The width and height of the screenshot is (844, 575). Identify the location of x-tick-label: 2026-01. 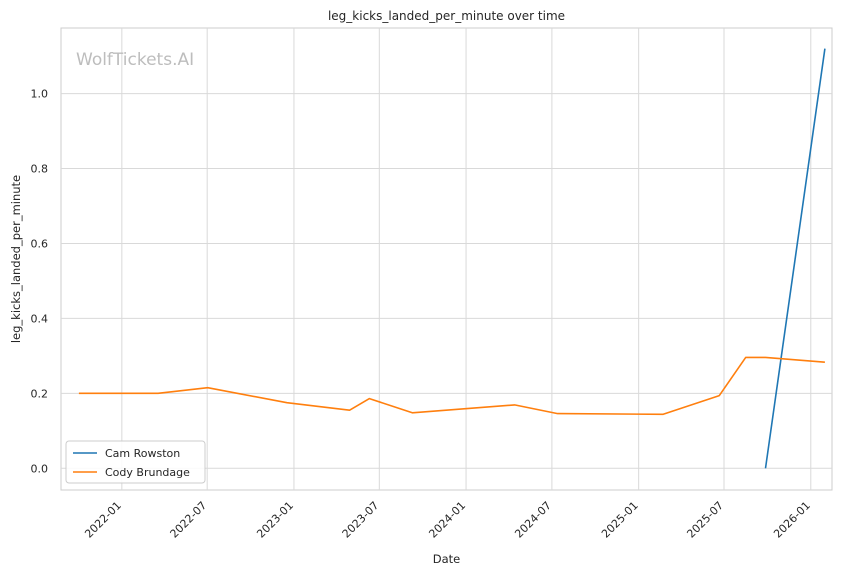
(792, 520).